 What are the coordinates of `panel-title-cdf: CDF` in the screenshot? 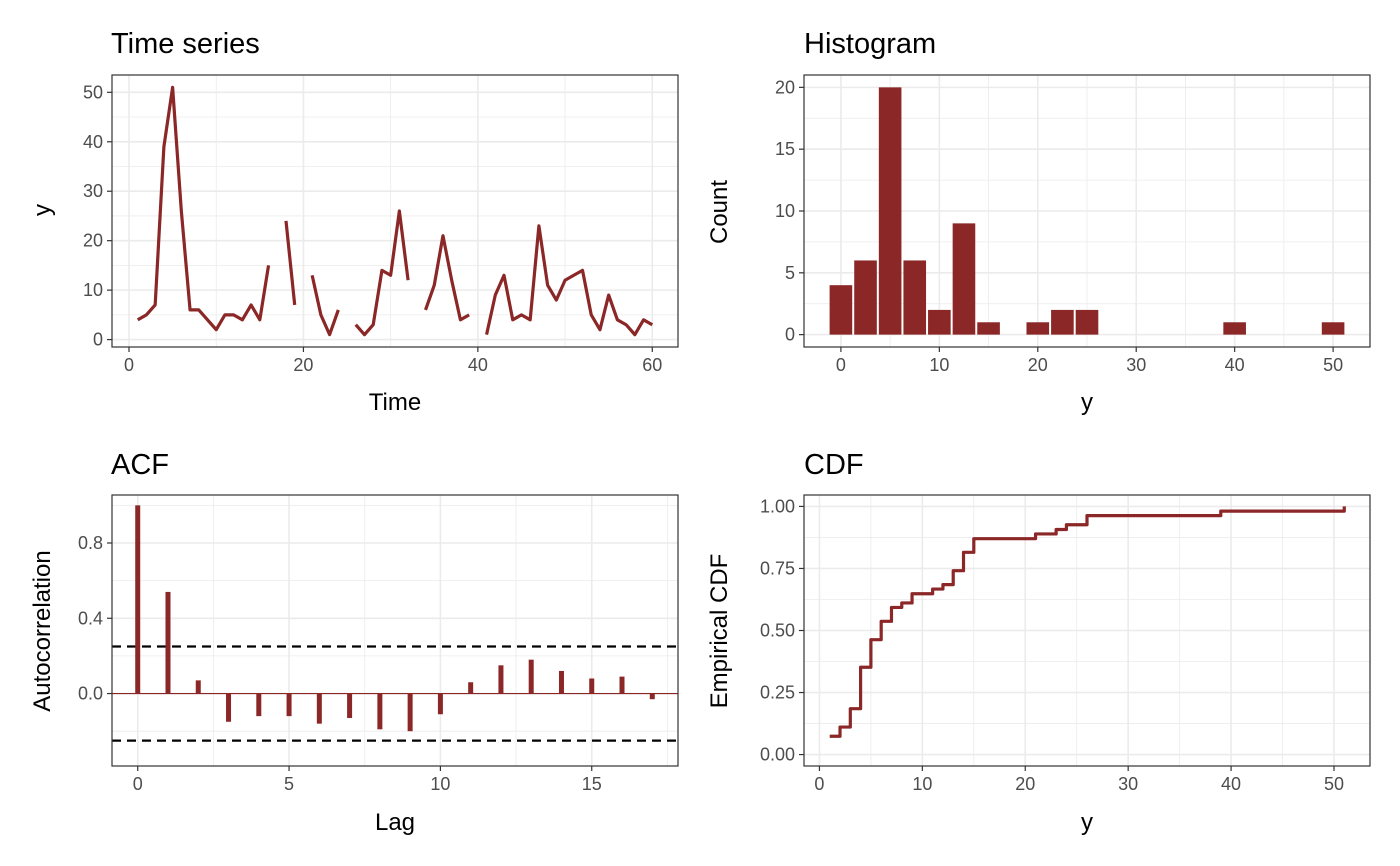 It's located at (834, 465).